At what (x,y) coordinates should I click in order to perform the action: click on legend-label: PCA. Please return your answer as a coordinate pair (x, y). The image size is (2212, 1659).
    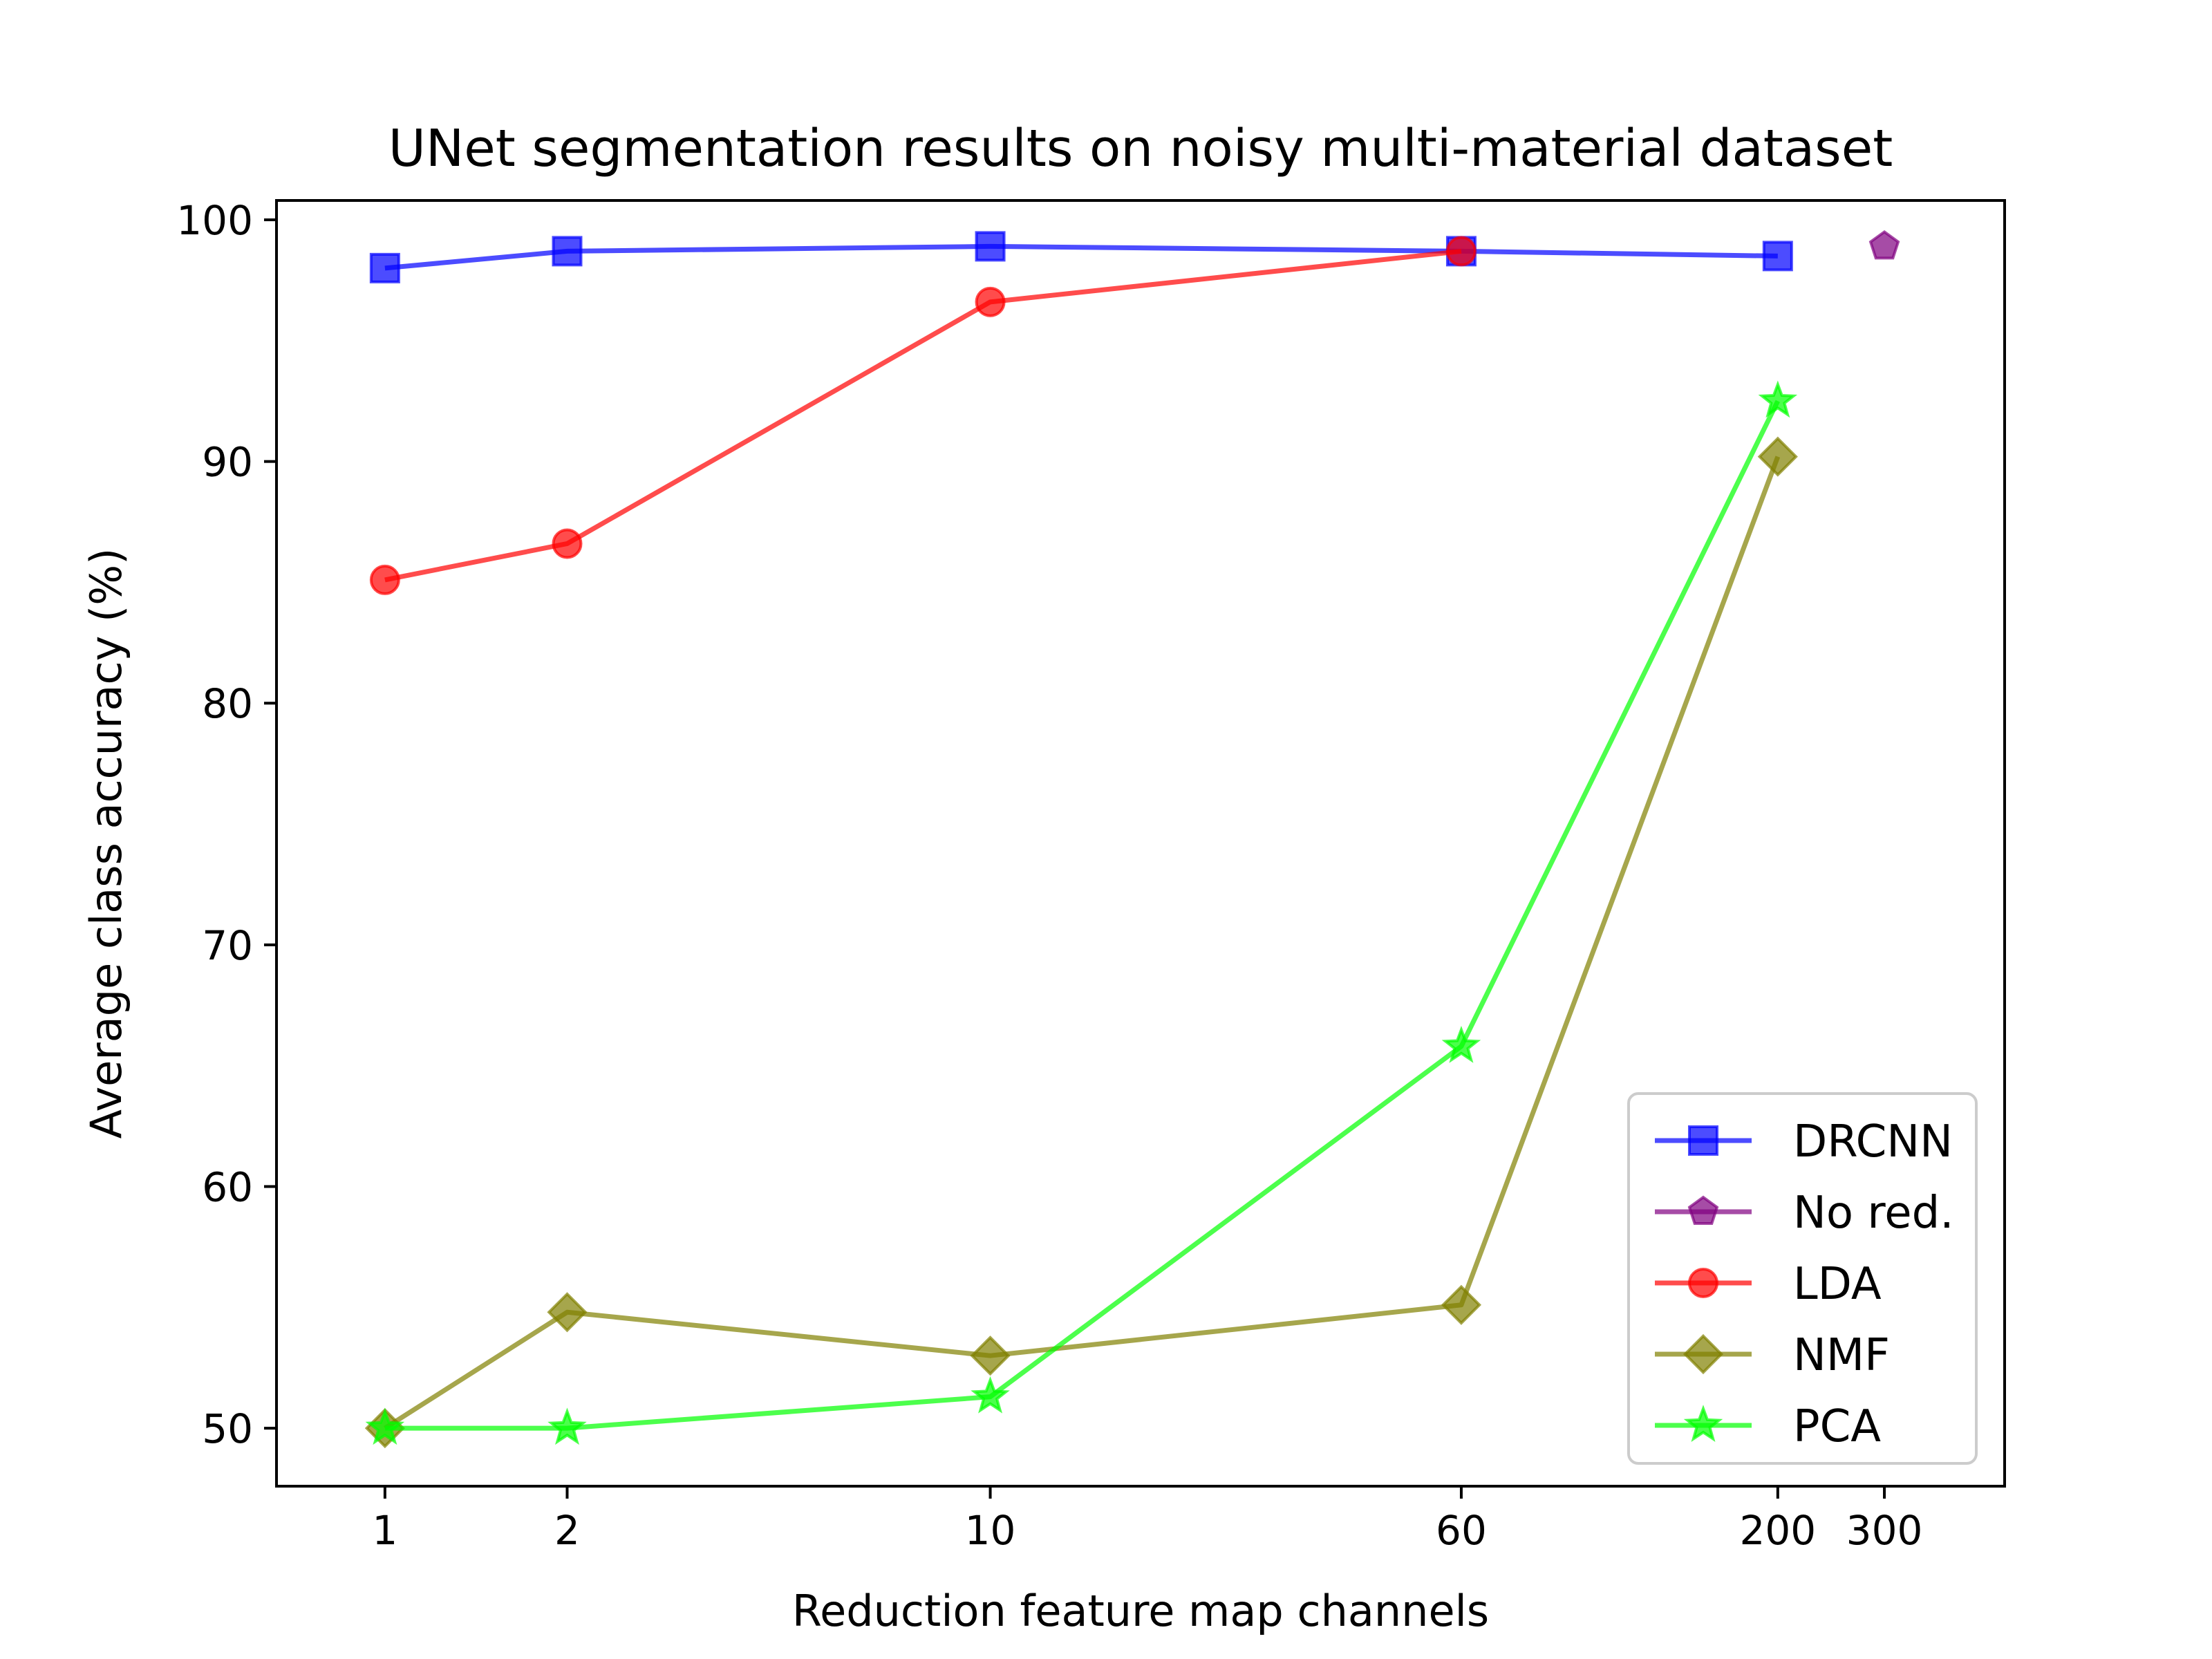
    Looking at the image, I should click on (1837, 1427).